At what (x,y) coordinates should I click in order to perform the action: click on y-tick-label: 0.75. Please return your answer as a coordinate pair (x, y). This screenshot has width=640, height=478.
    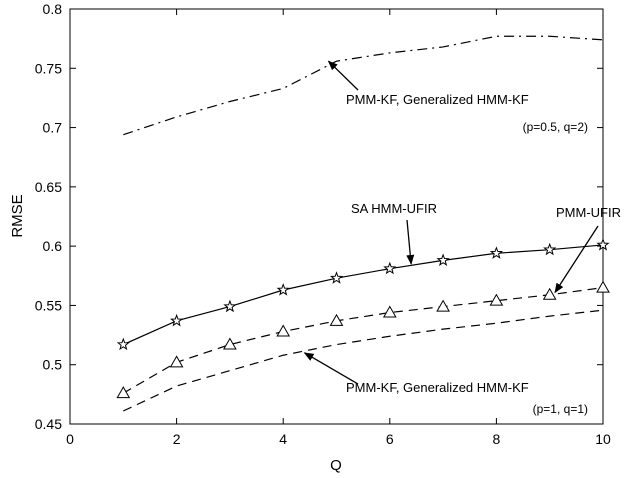
    Looking at the image, I should click on (48, 68).